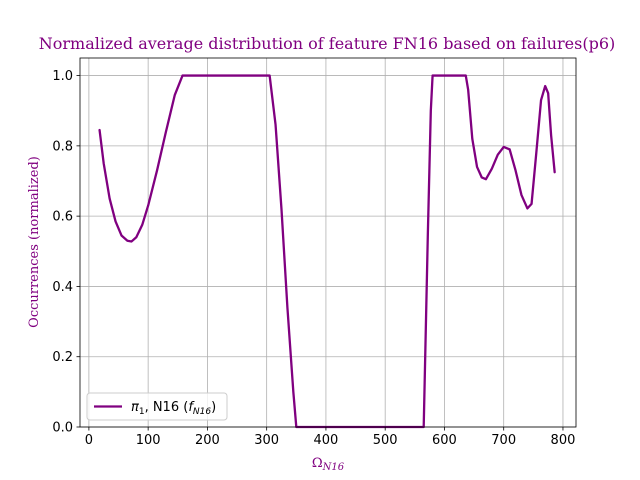  I want to click on legend-mid: , N16 (, so click(167, 407).